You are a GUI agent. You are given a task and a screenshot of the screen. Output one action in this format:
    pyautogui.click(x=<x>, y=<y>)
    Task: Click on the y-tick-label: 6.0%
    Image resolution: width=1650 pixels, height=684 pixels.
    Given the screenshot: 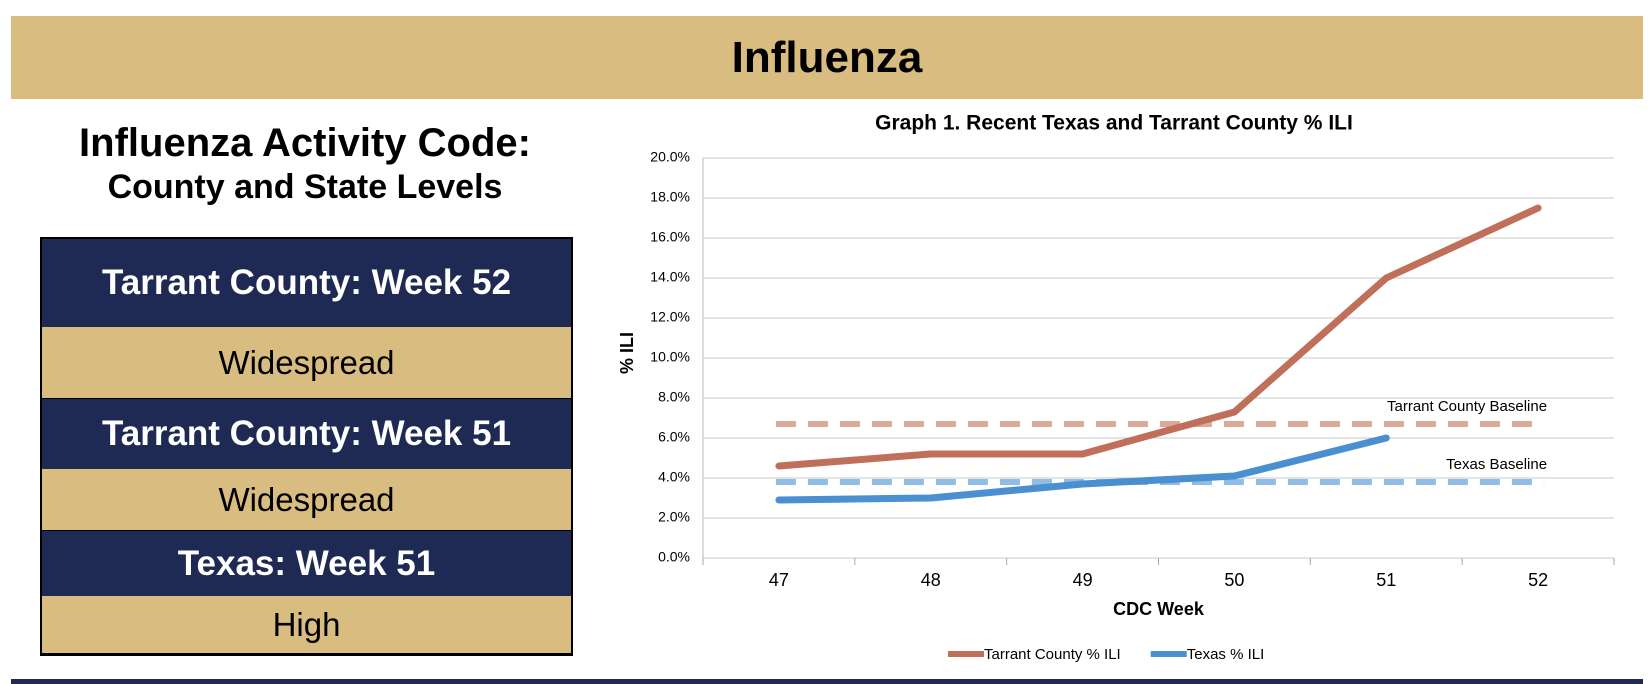 What is the action you would take?
    pyautogui.click(x=674, y=437)
    